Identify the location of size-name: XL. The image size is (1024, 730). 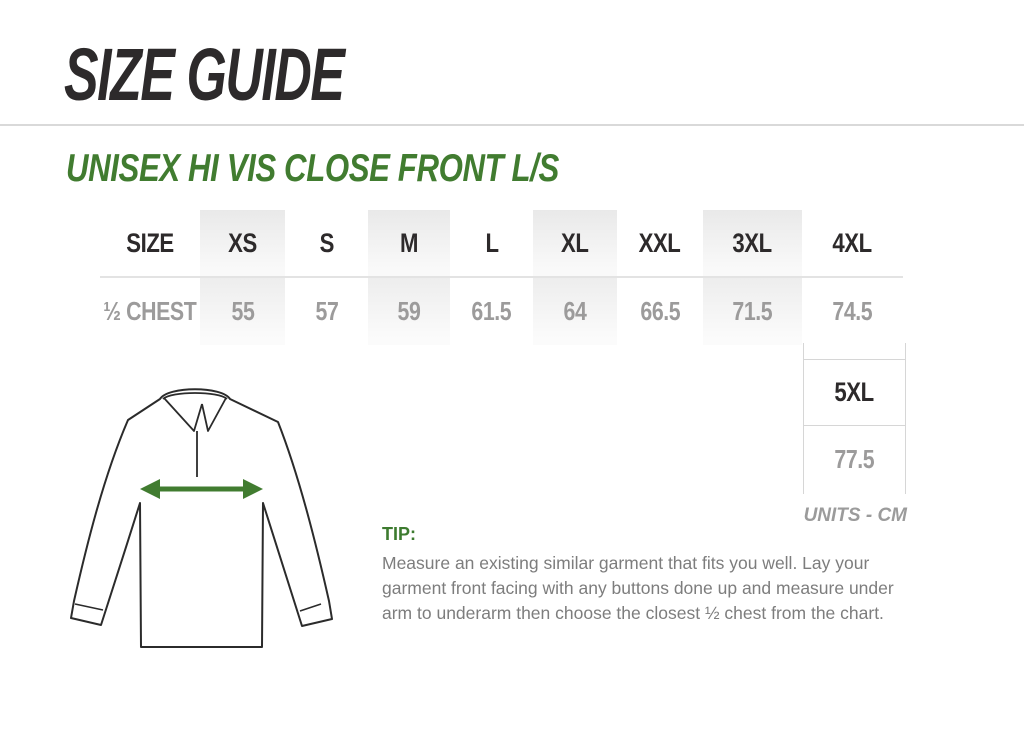
(575, 242).